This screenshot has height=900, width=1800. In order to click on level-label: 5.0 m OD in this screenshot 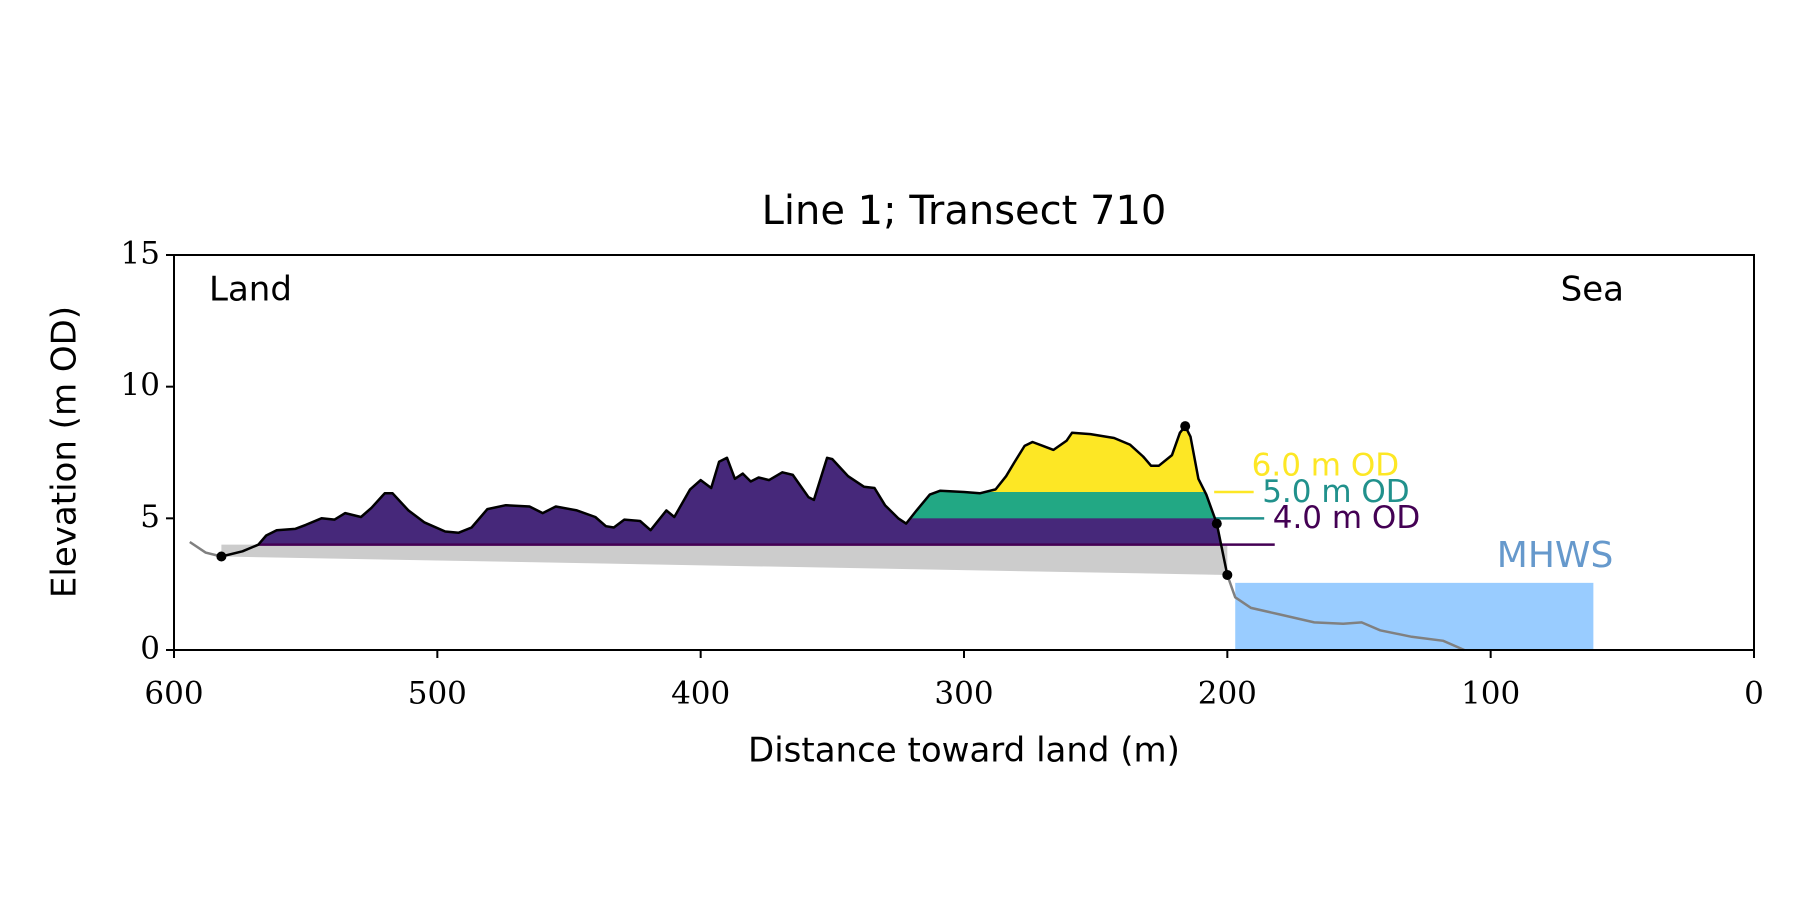, I will do `click(1335, 492)`.